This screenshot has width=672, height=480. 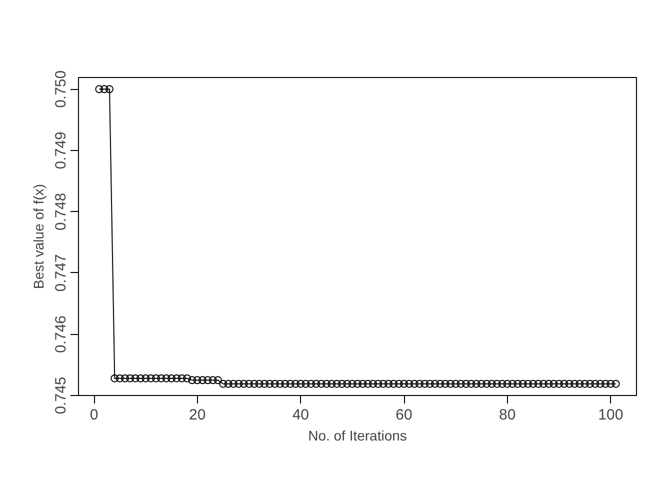 What do you see at coordinates (404, 415) in the screenshot?
I see `x-tick-label: 60` at bounding box center [404, 415].